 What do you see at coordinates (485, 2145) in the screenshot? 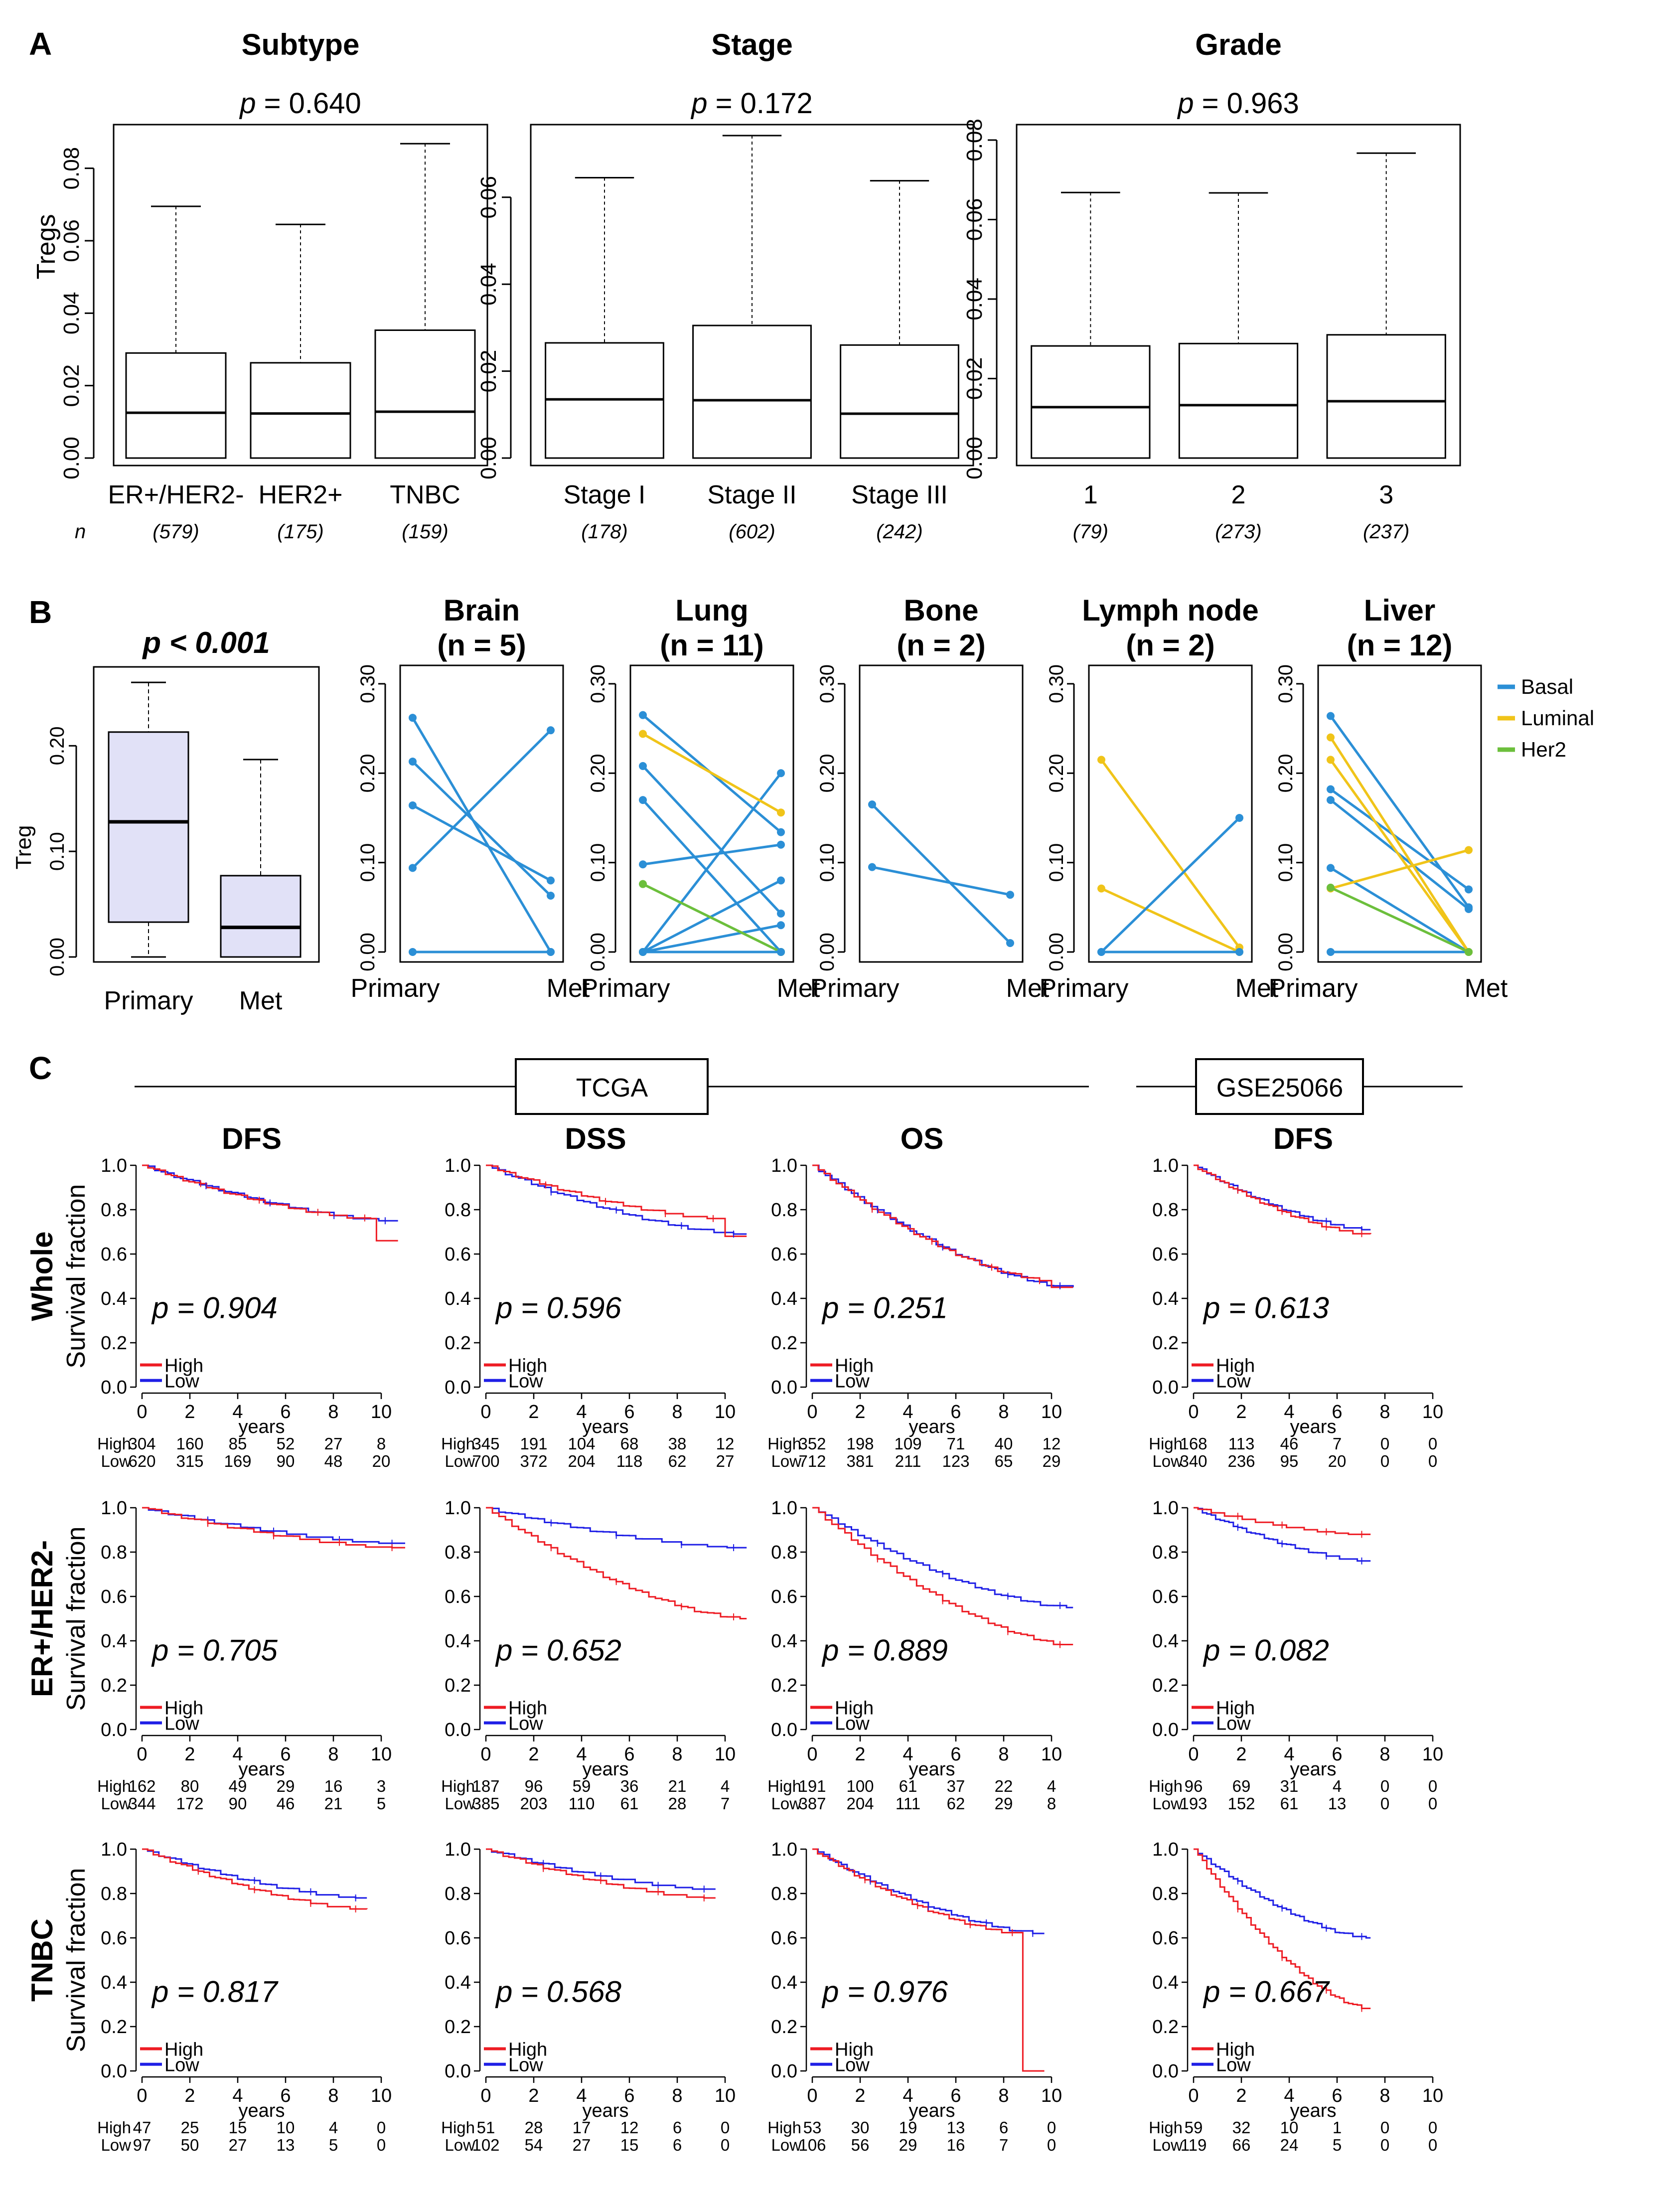
I see `risk-low-count: 102` at bounding box center [485, 2145].